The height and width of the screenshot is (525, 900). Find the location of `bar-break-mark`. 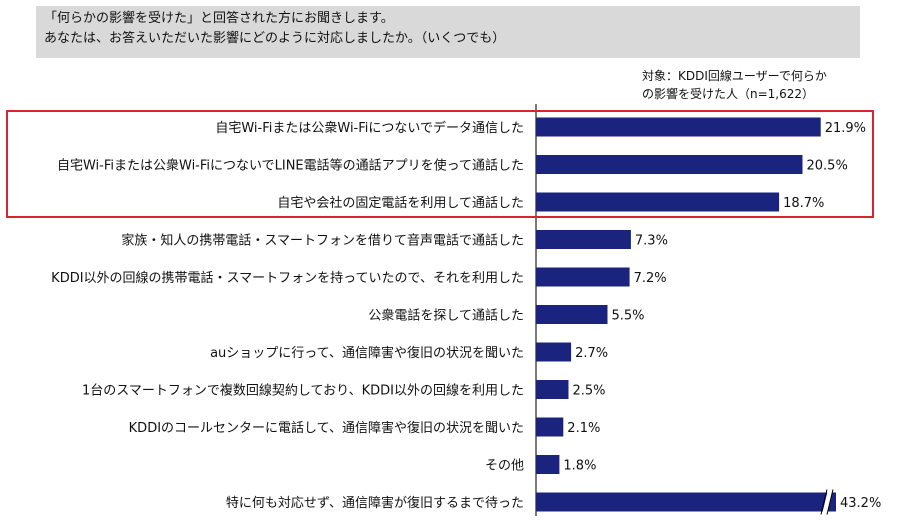

bar-break-mark is located at coordinates (827, 502).